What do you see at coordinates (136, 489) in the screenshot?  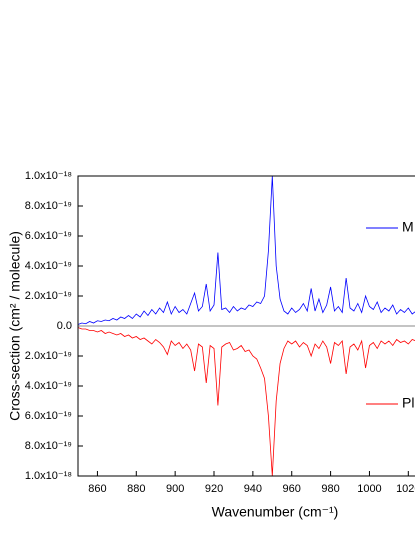 I see `x-tick-label: 880` at bounding box center [136, 489].